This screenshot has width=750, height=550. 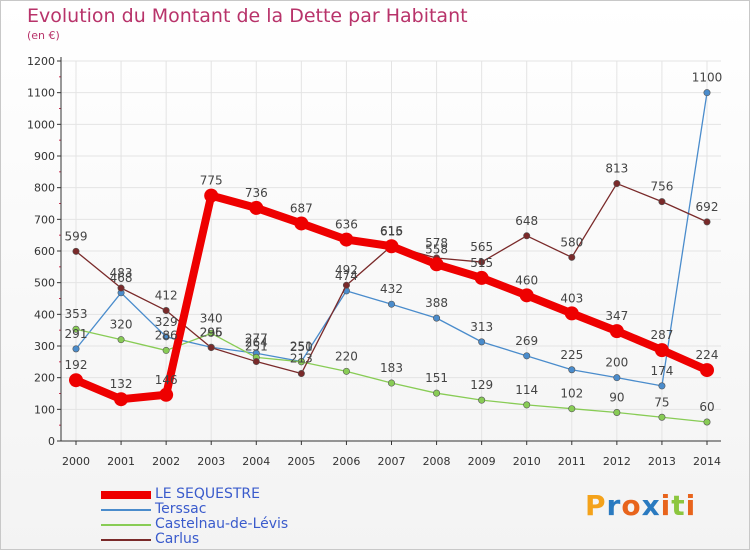 I want to click on legend-item: Castelnau-de-Lévis, so click(x=194, y=524).